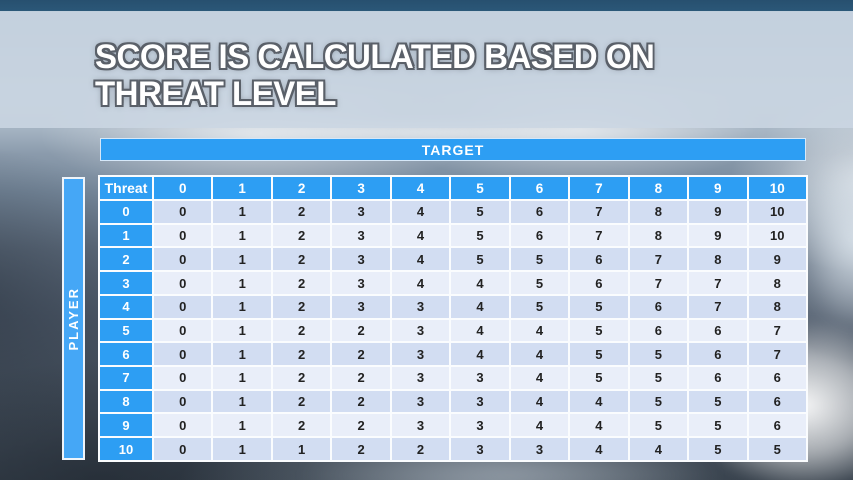 The height and width of the screenshot is (480, 853). I want to click on row-header-6: 6, so click(126, 354).